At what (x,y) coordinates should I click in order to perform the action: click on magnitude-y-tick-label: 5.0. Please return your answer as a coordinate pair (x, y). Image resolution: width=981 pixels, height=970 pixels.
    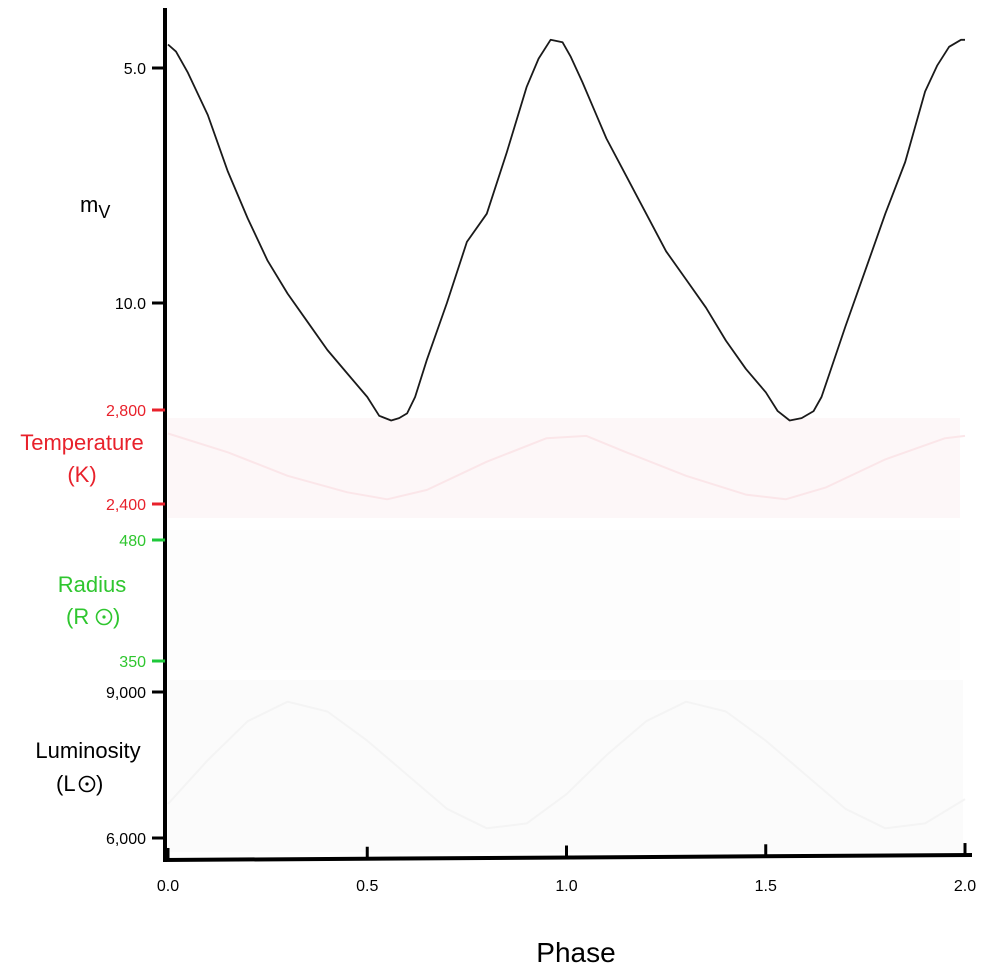
    Looking at the image, I should click on (135, 69).